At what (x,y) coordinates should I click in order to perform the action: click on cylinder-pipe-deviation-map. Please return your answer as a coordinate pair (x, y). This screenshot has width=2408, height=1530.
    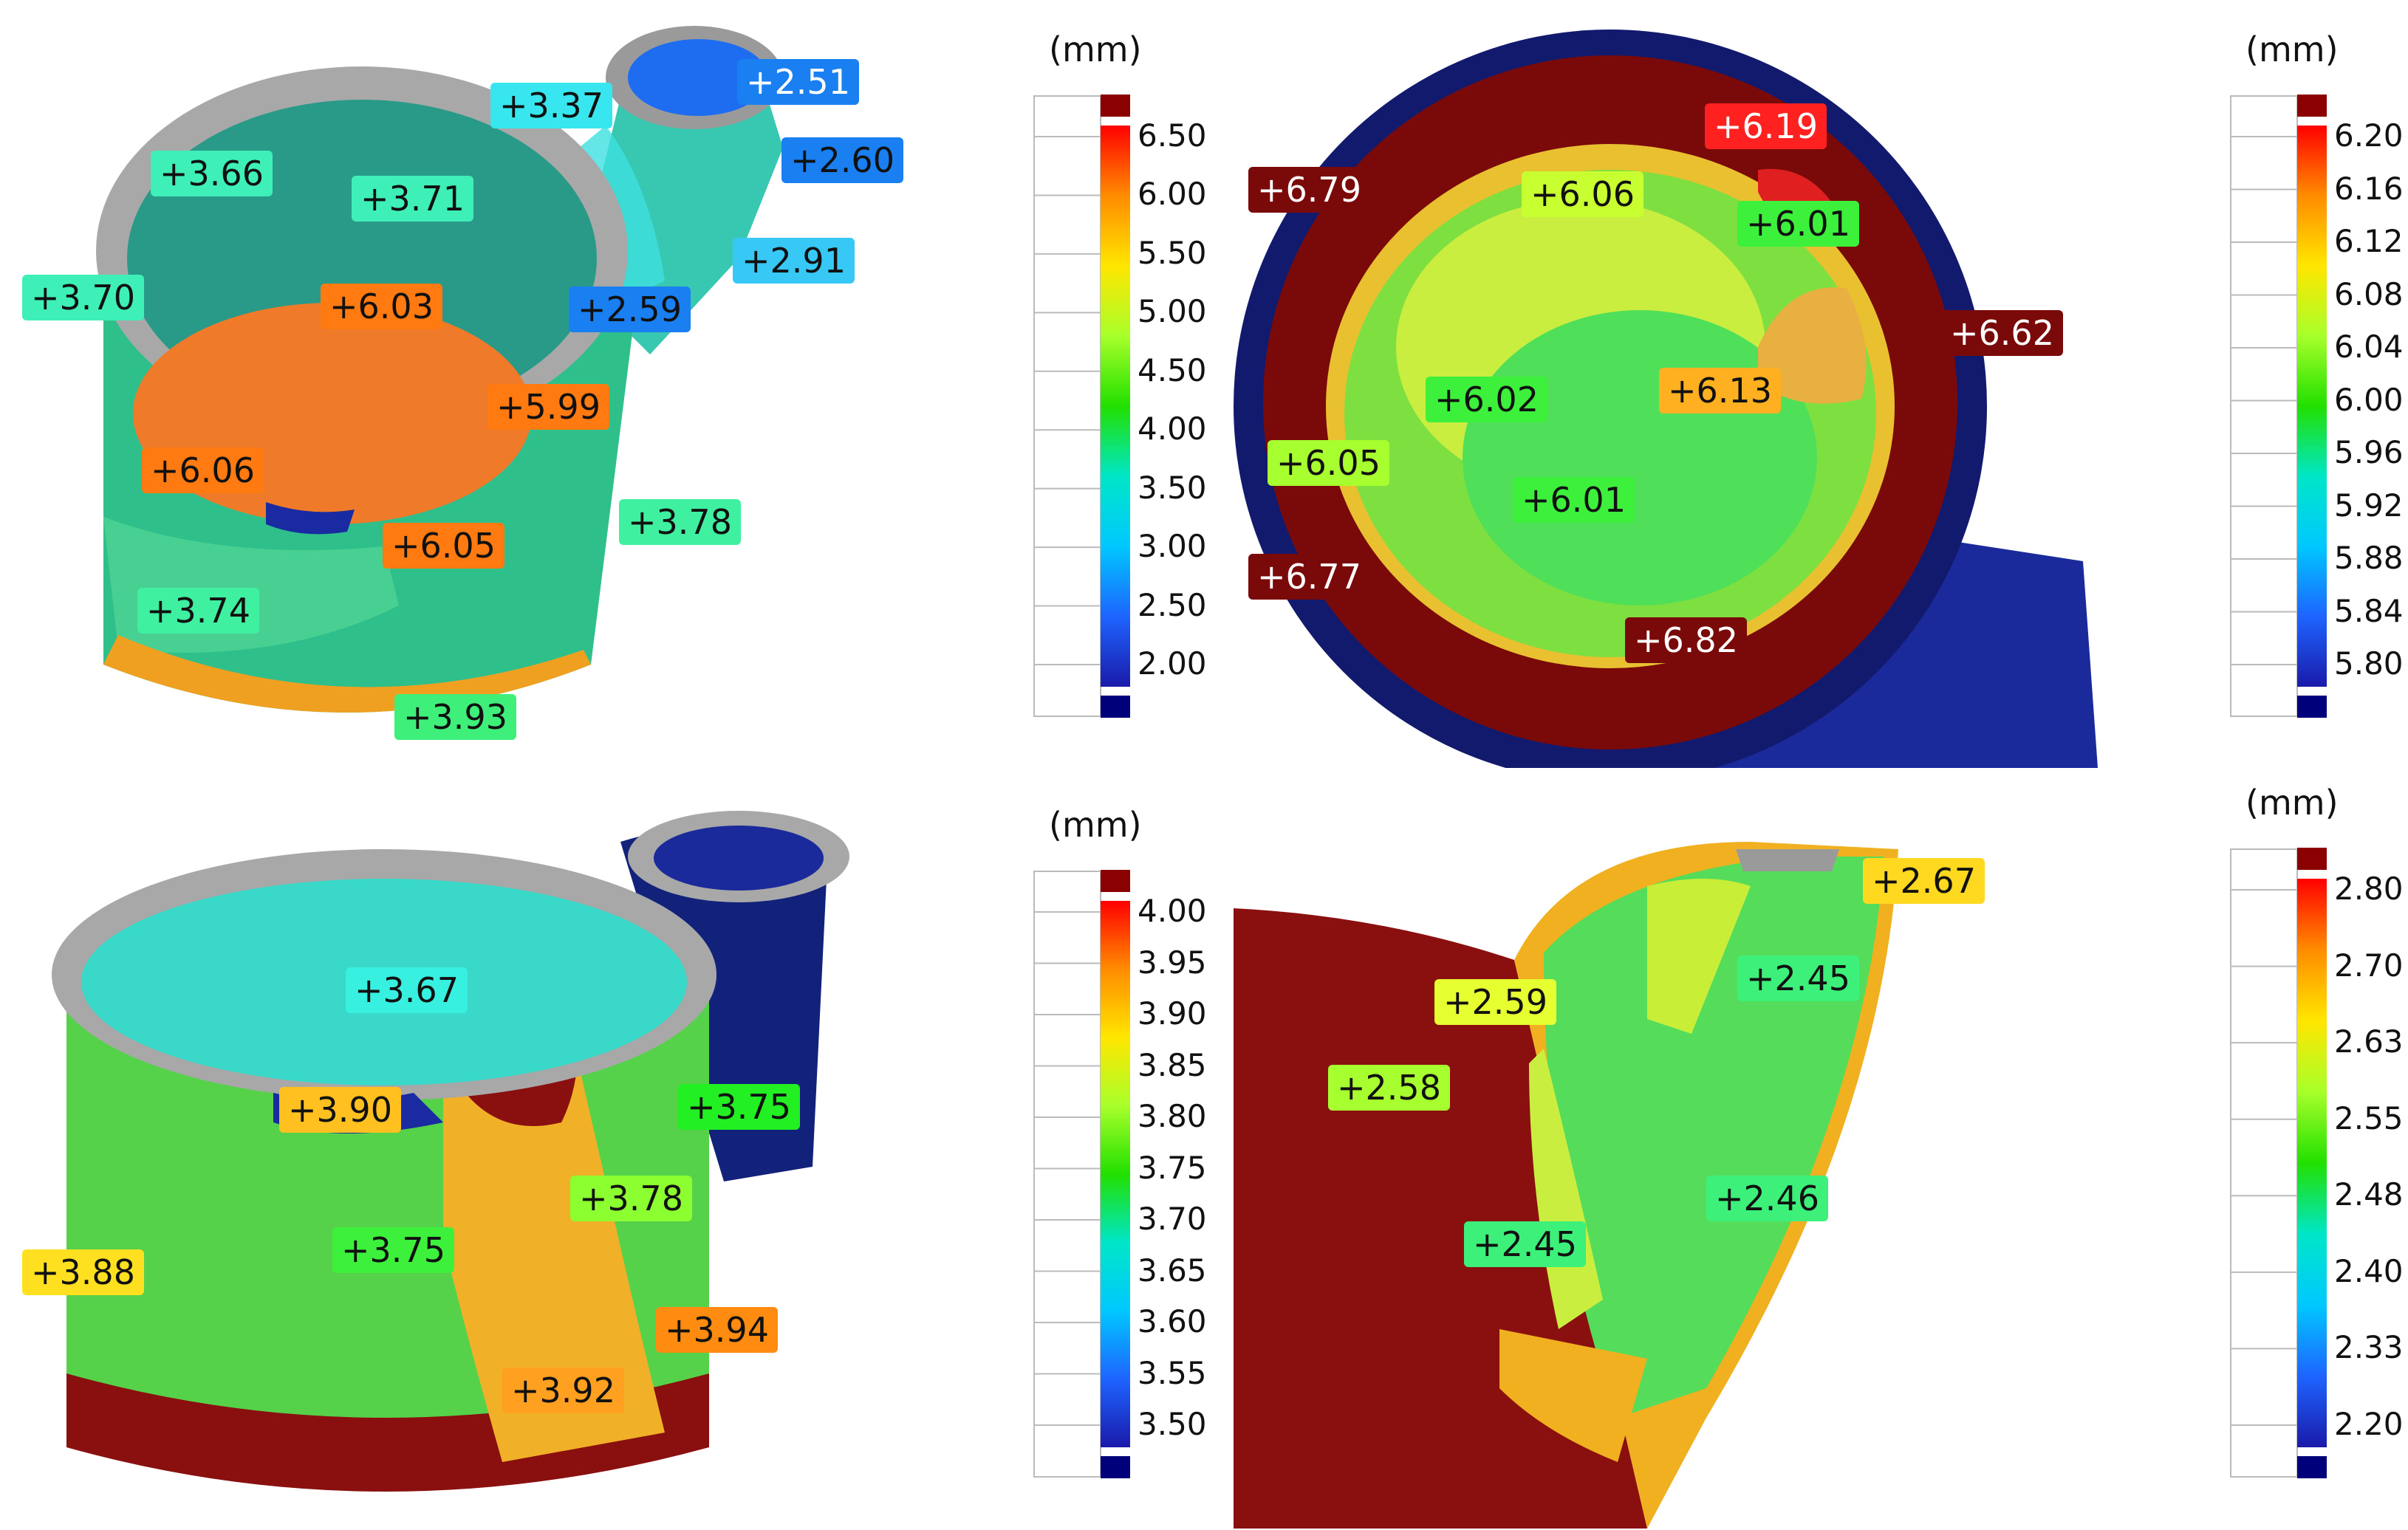
    Looking at the image, I should click on (439, 369).